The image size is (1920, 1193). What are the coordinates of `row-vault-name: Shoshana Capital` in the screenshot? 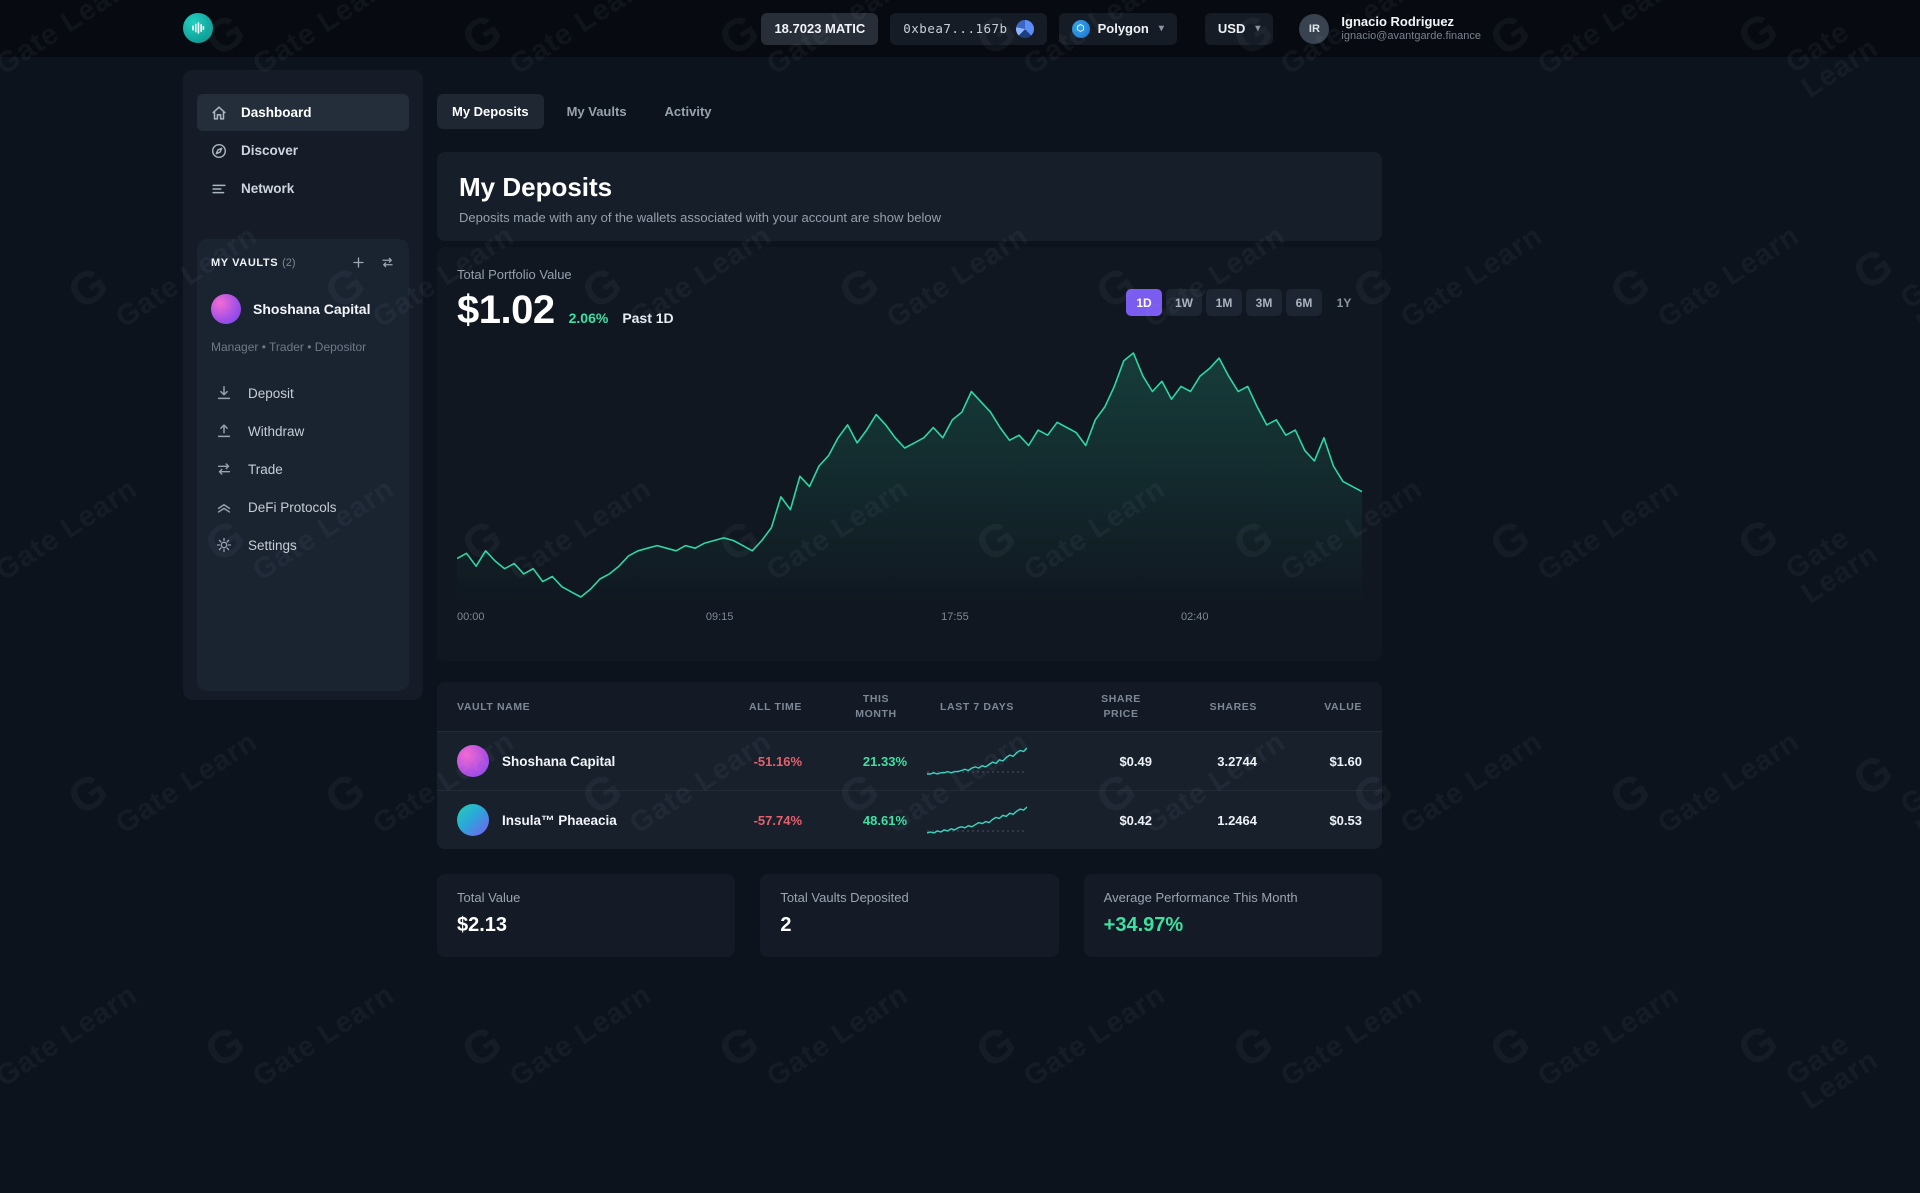 It's located at (559, 761).